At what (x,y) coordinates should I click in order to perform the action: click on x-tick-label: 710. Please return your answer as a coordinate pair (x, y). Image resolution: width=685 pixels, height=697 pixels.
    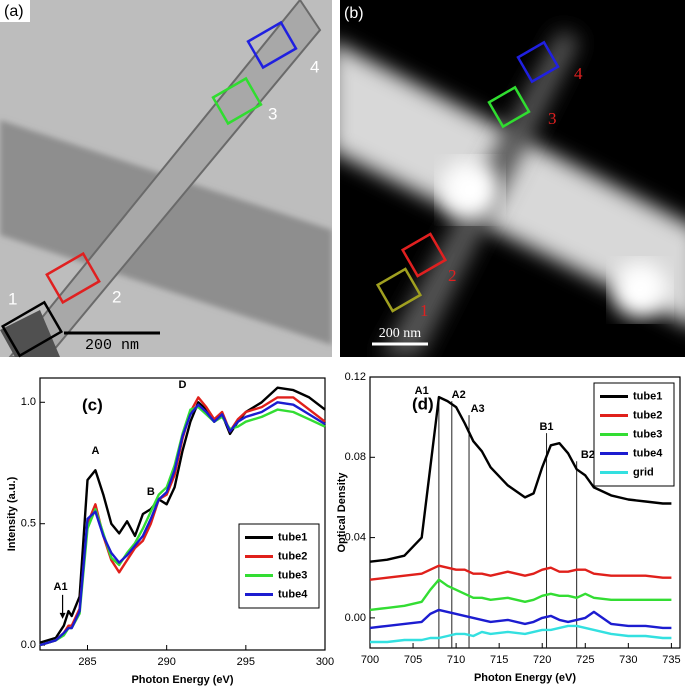
    Looking at the image, I should click on (456, 660).